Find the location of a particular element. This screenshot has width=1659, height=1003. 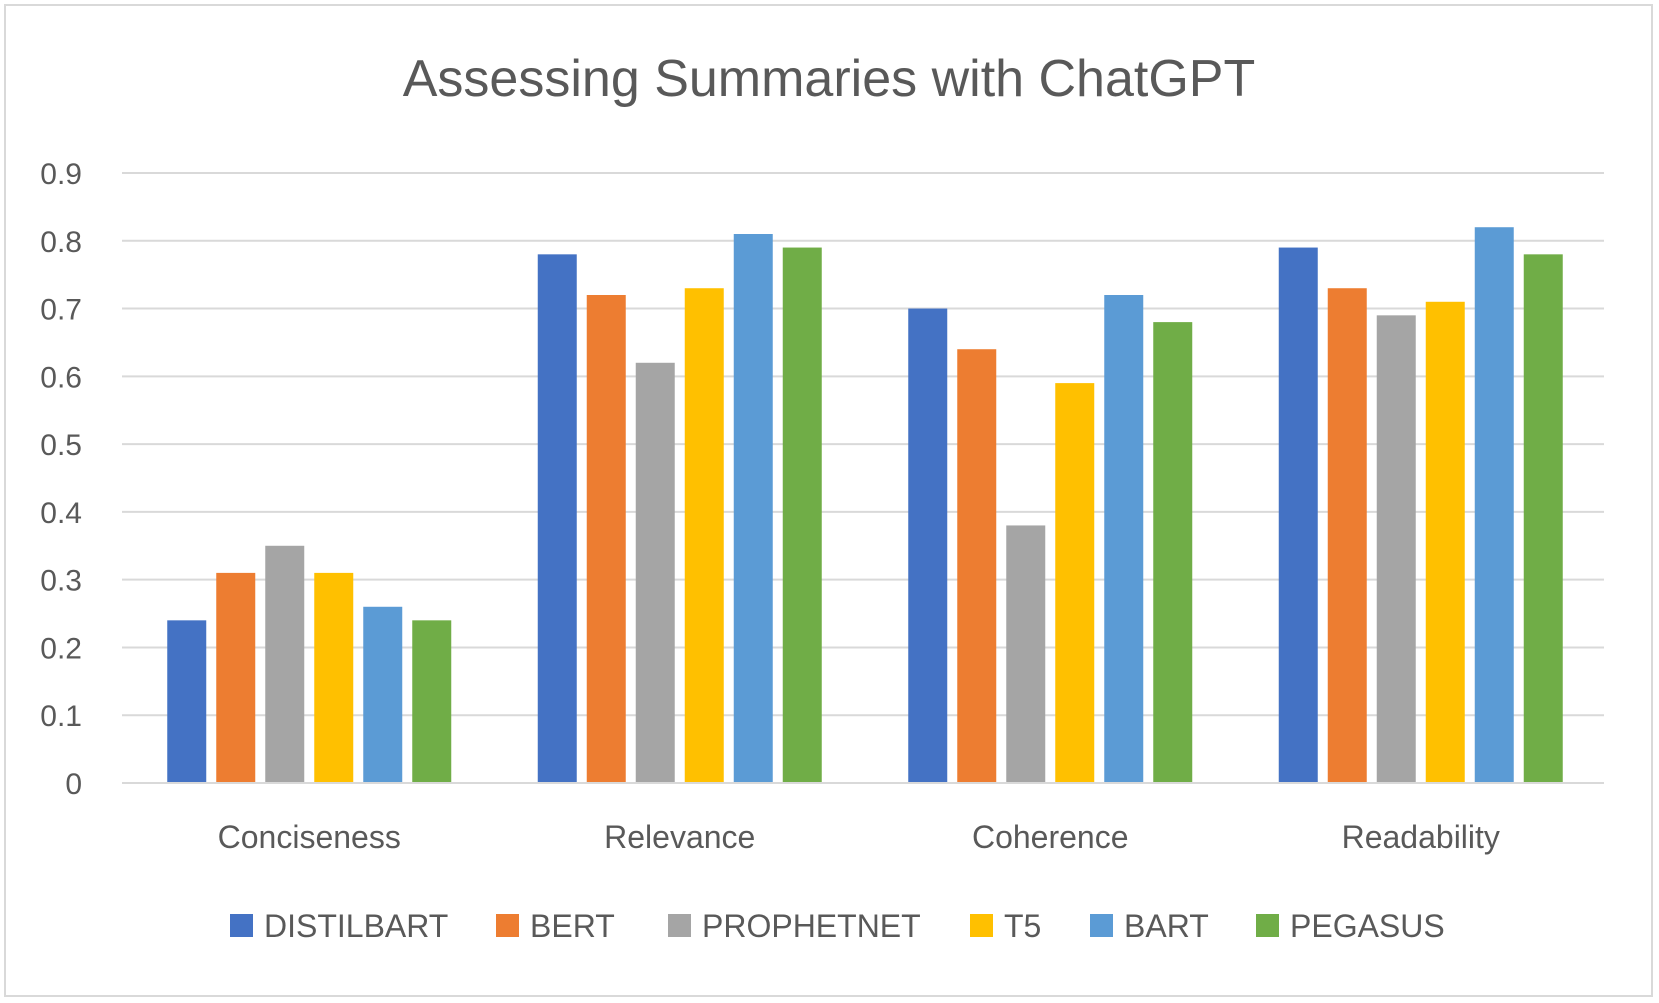

bar-bert-relevance is located at coordinates (606, 539).